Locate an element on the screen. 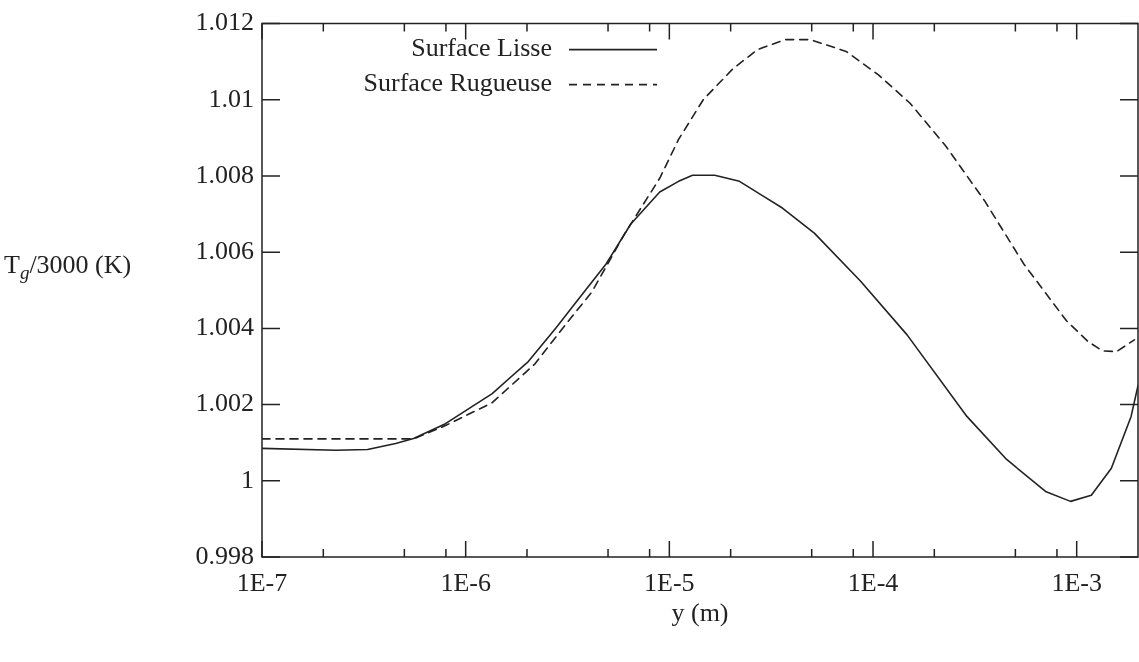 This screenshot has height=662, width=1139. x-tick-label: 1E-6 is located at coordinates (465, 583).